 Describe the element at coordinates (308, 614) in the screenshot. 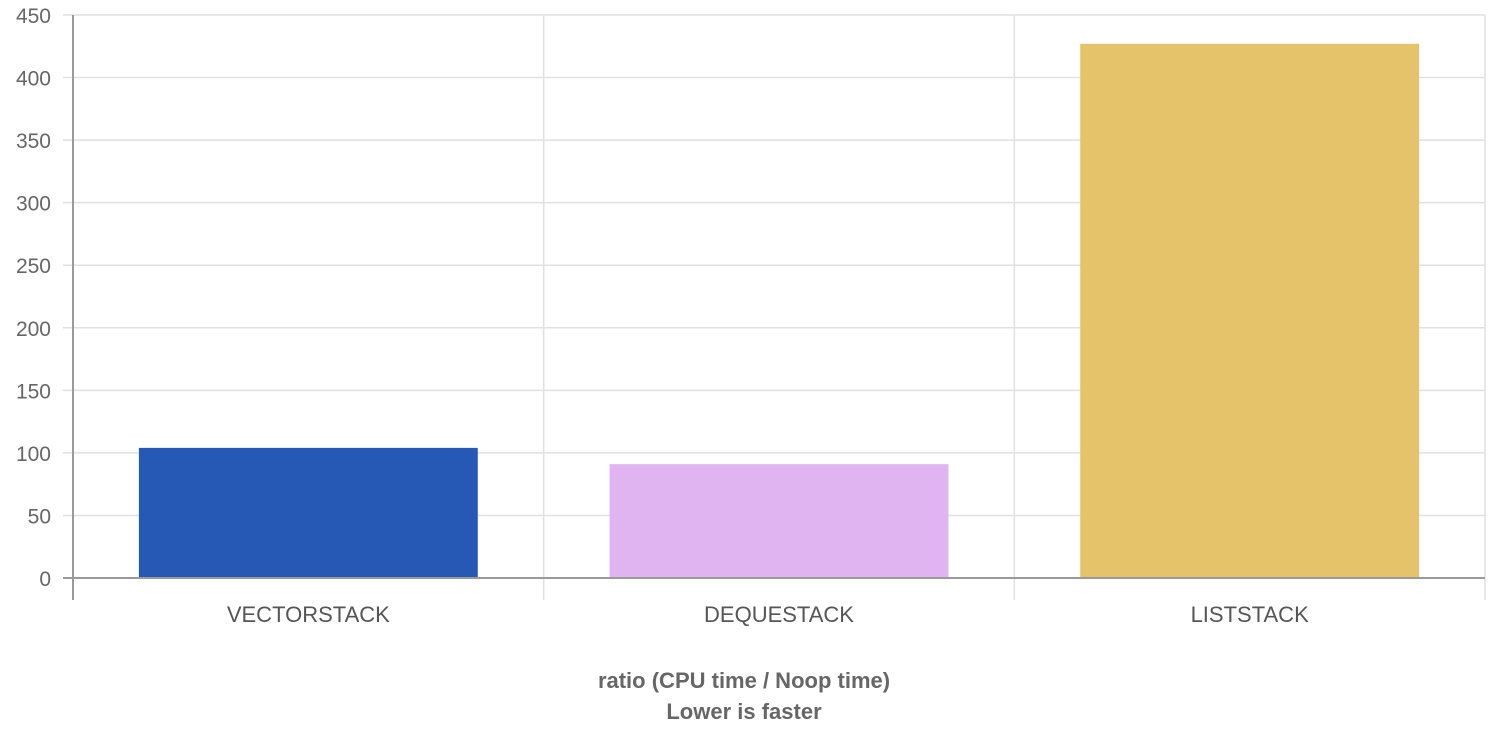

I see `x-tick-label: VECTORSTACK` at that location.